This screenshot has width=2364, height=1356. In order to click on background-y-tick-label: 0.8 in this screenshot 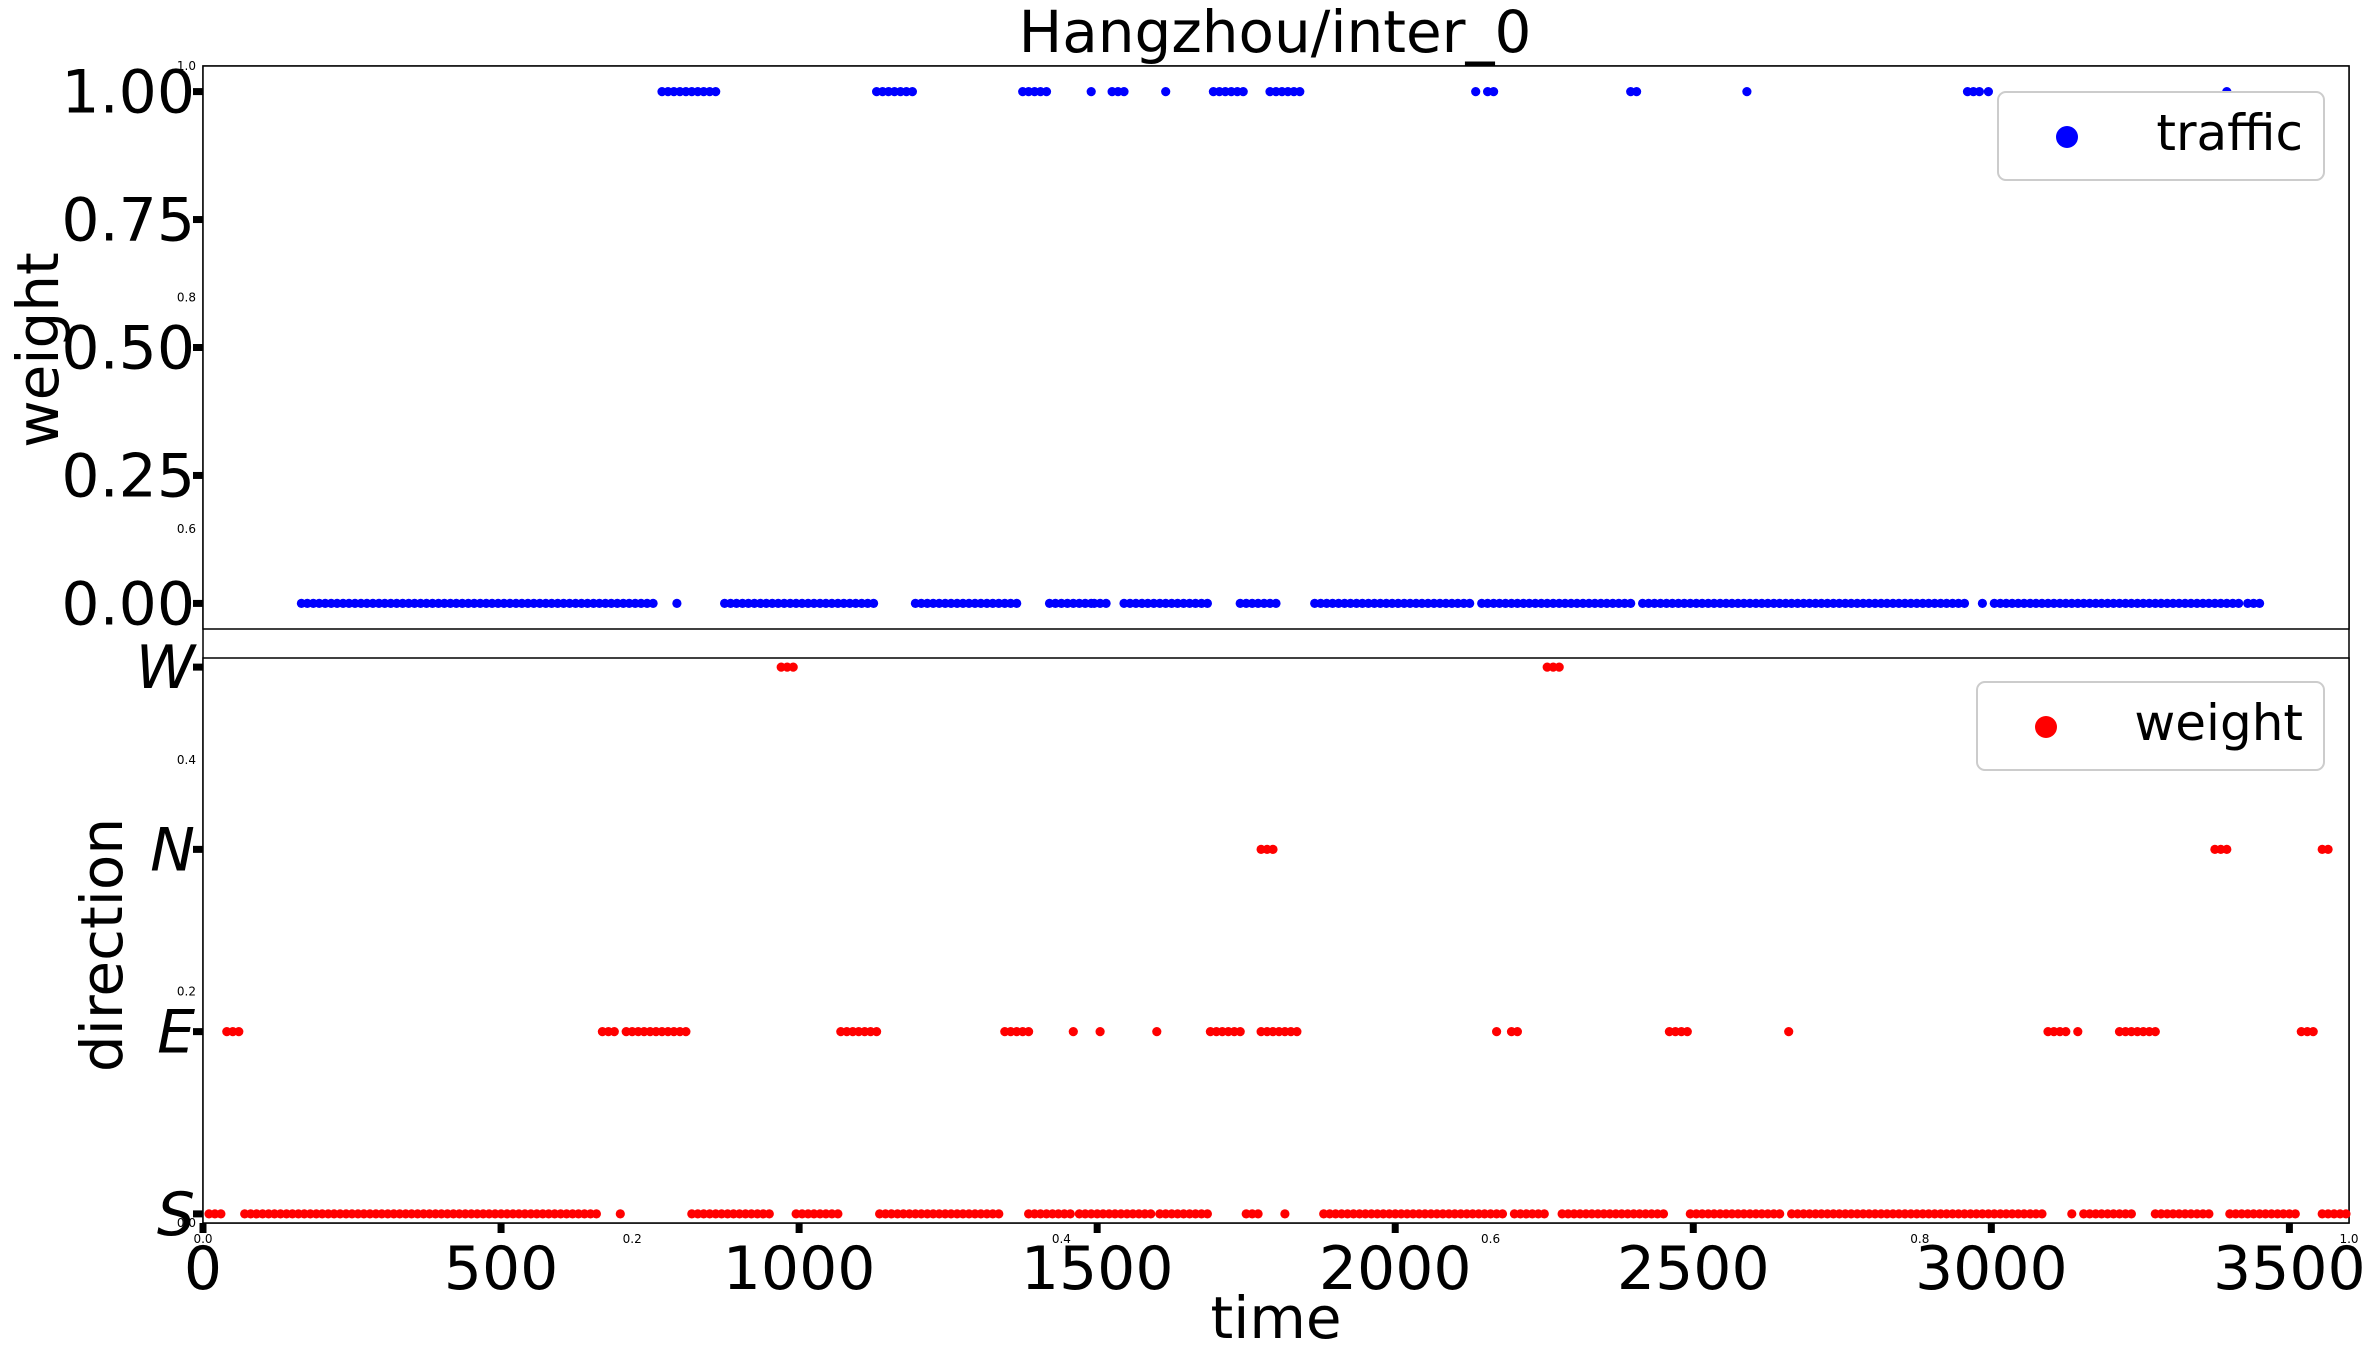, I will do `click(186, 297)`.